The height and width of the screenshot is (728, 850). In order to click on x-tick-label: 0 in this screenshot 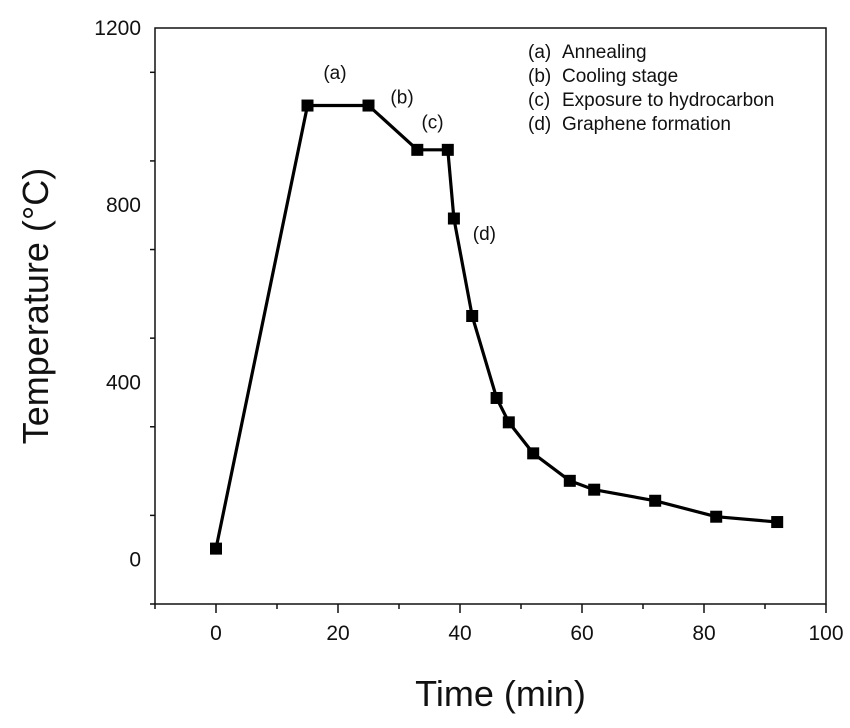, I will do `click(216, 633)`.